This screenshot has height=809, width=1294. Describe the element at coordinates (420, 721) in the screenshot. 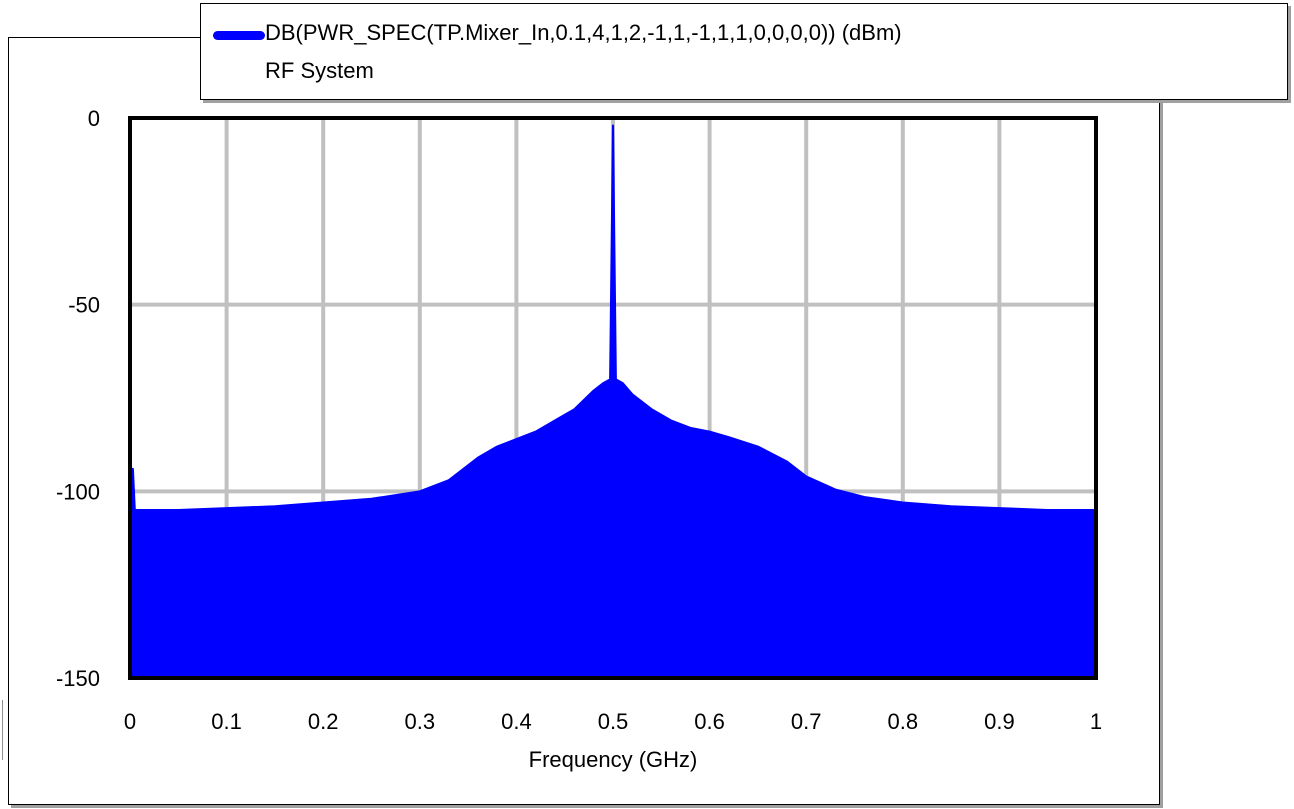

I see `x-tick-label: 0.3` at that location.